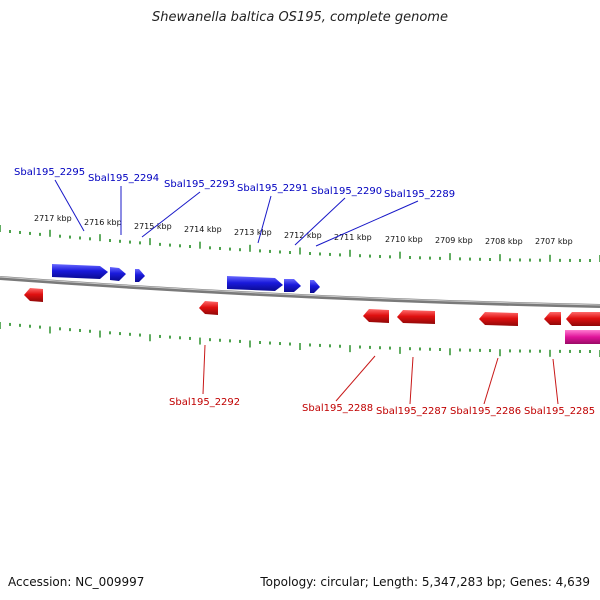  Describe the element at coordinates (204, 402) in the screenshot. I see `gene-label-reverse: Sbal195_2292` at that location.